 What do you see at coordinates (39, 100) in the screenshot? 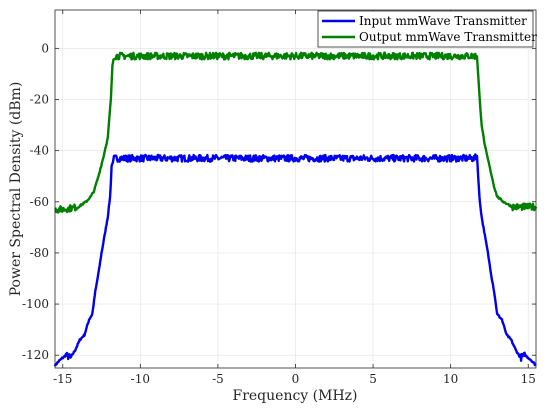
I see `y-tick-label: -20` at bounding box center [39, 100].